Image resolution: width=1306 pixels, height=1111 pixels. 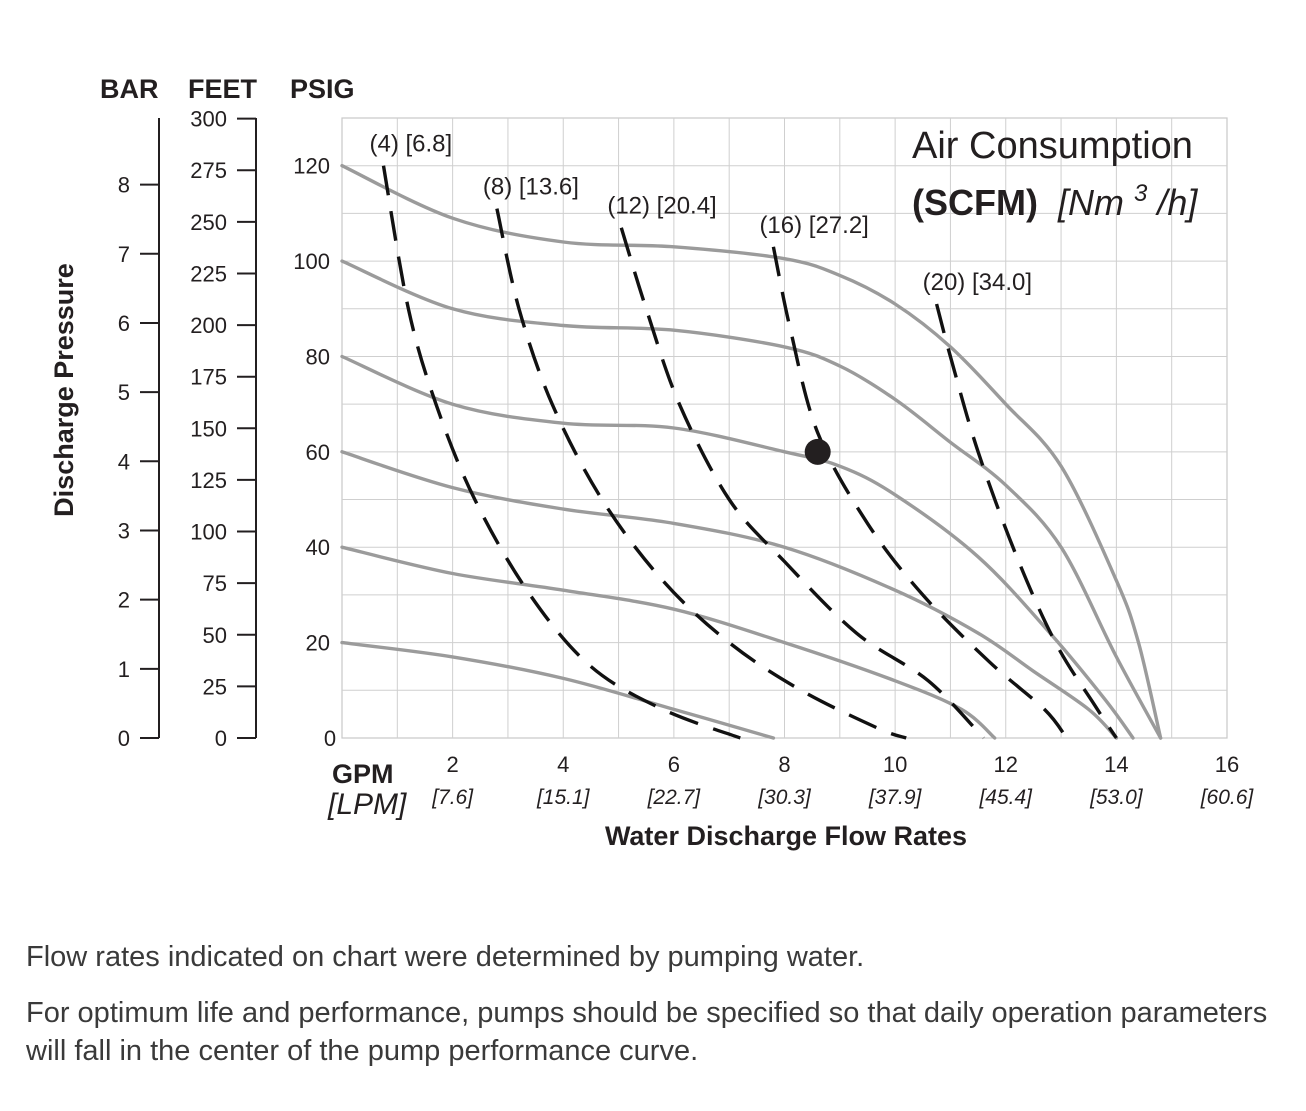 I want to click on air-curve-label: (8) [13.6], so click(x=531, y=187).